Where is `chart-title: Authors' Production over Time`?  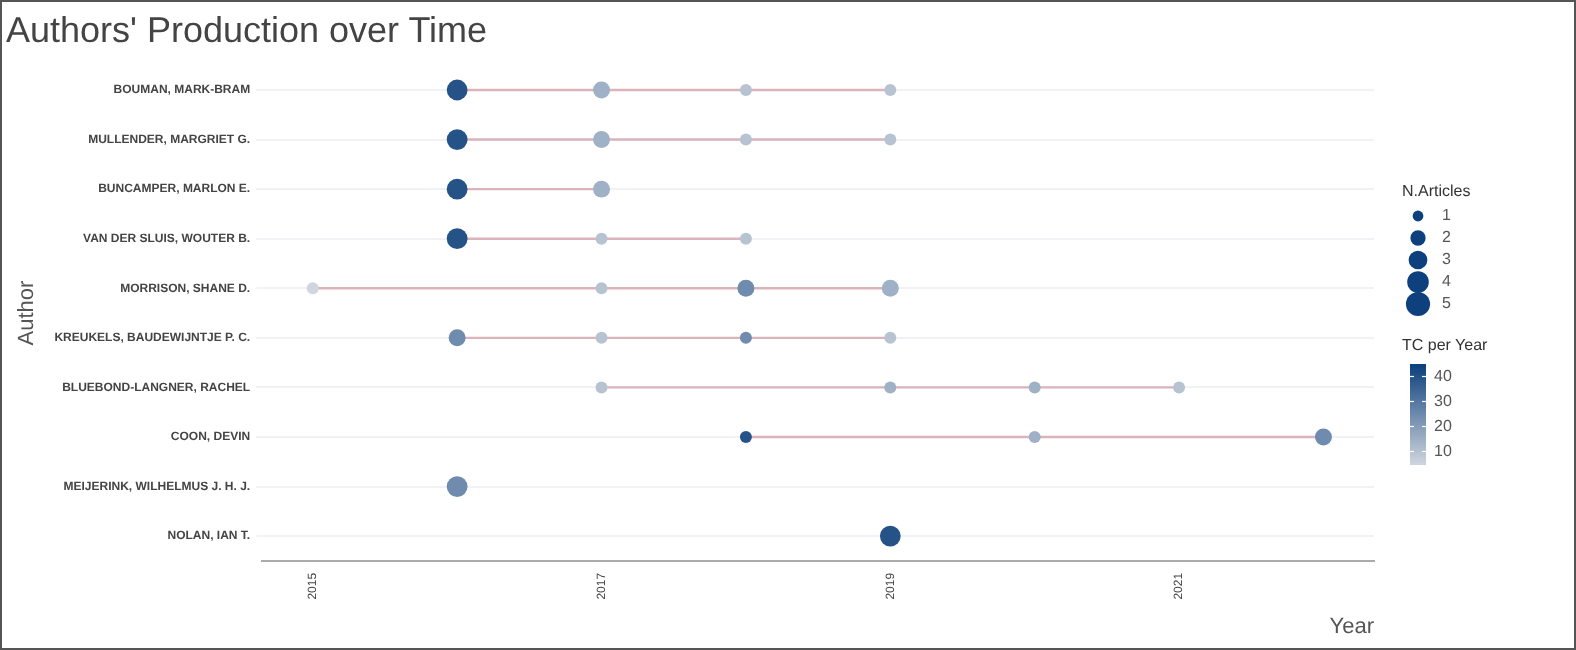
chart-title: Authors' Production over Time is located at coordinates (247, 29).